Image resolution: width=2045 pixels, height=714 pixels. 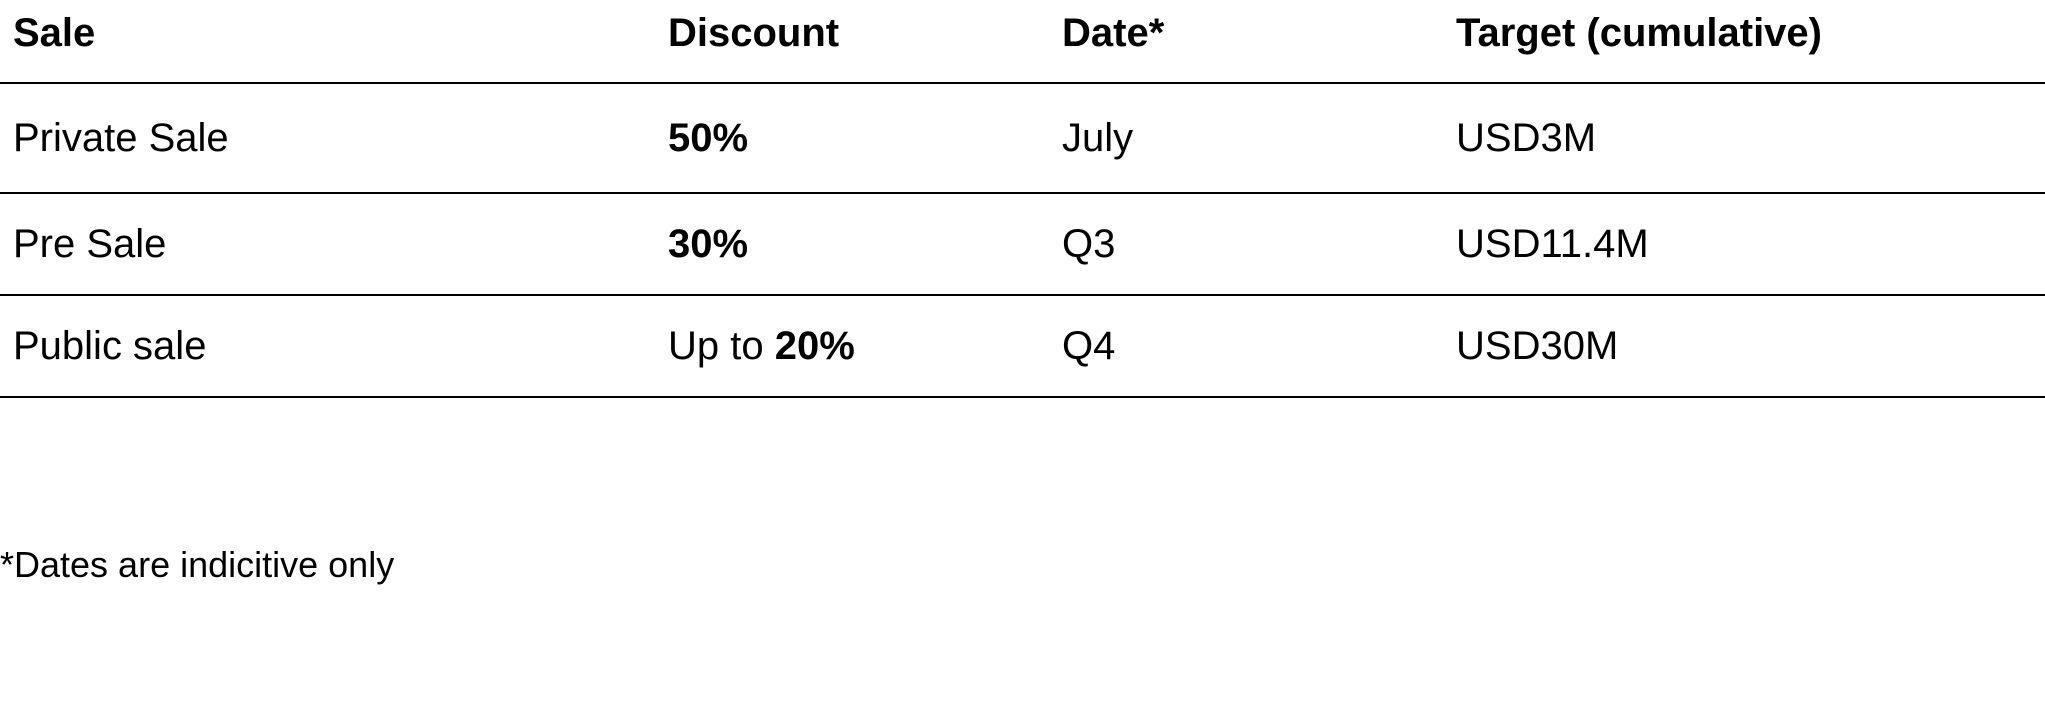 I want to click on table-header-row: Sale Discount Date* Target (cumulative), so click(x=1022, y=42).